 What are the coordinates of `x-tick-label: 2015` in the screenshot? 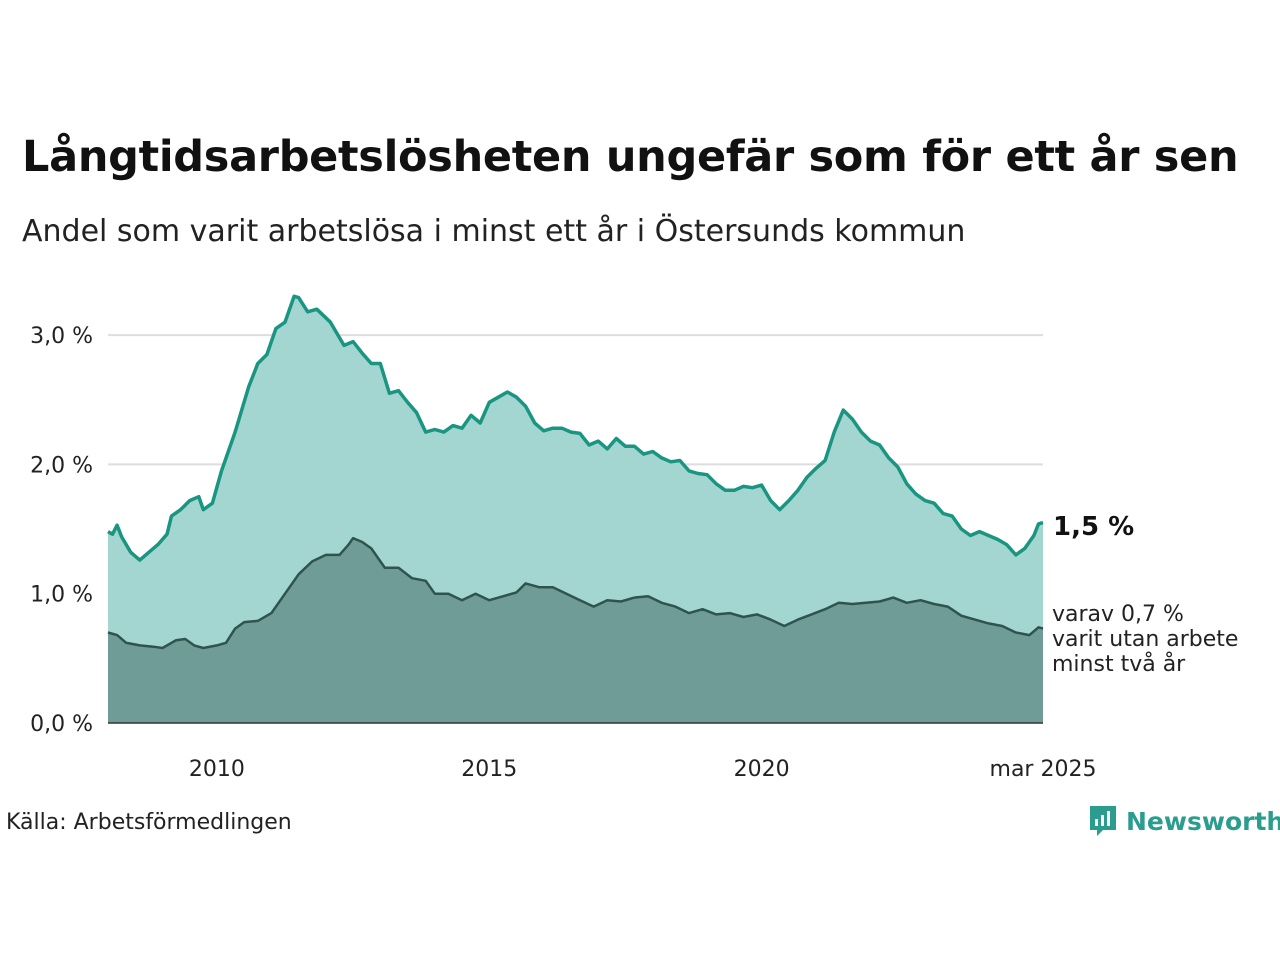 It's located at (489, 769).